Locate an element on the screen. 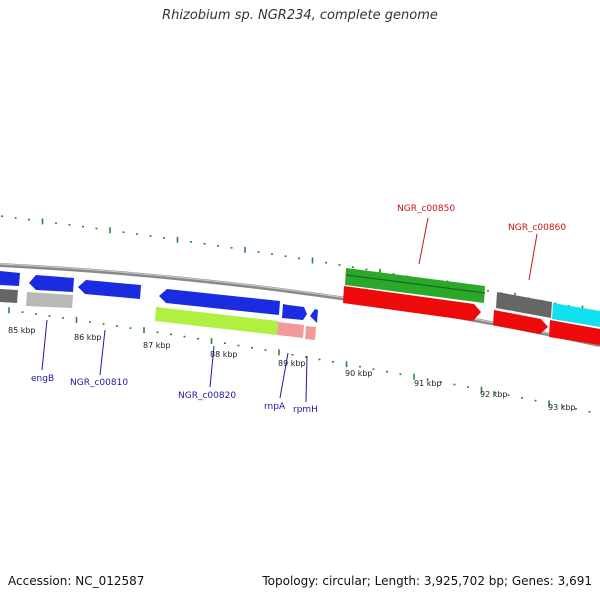  gene-feature-NGR_c00860-gray is located at coordinates (524, 305).